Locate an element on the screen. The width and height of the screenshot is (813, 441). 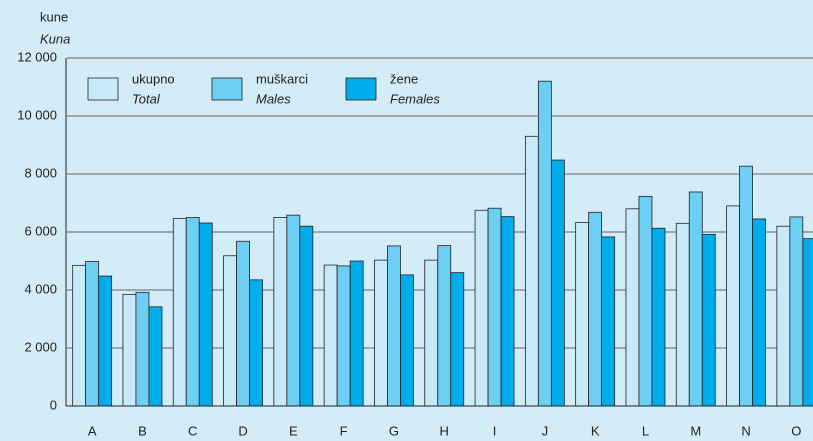
legend-label: muškarci is located at coordinates (282, 78).